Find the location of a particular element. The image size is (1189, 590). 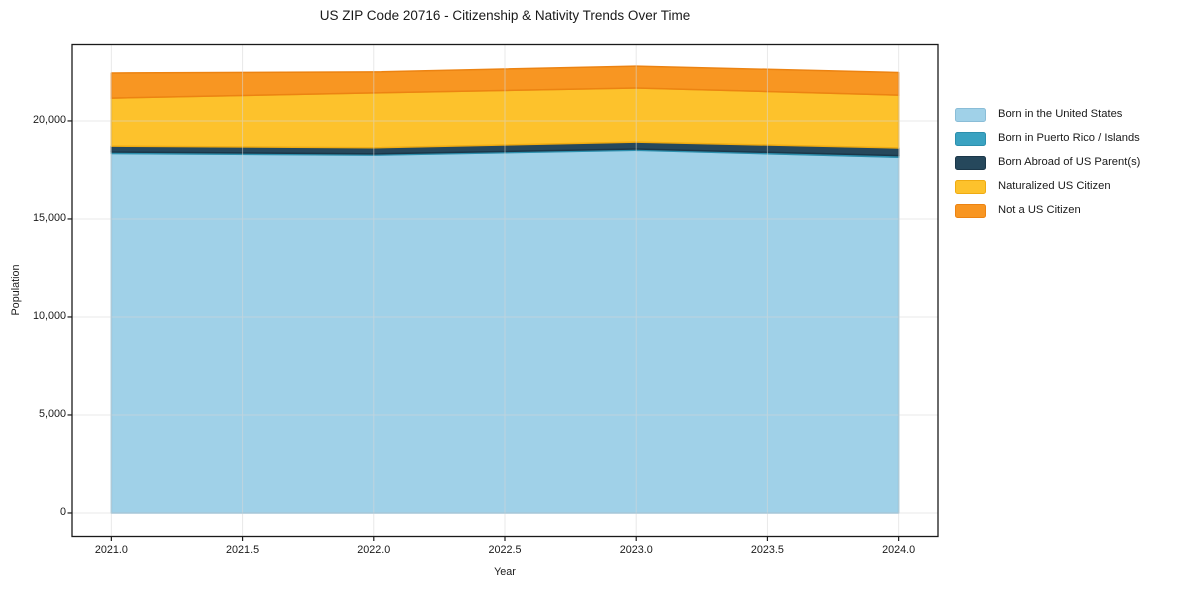

x-tick-label: 2023.5 is located at coordinates (767, 550).